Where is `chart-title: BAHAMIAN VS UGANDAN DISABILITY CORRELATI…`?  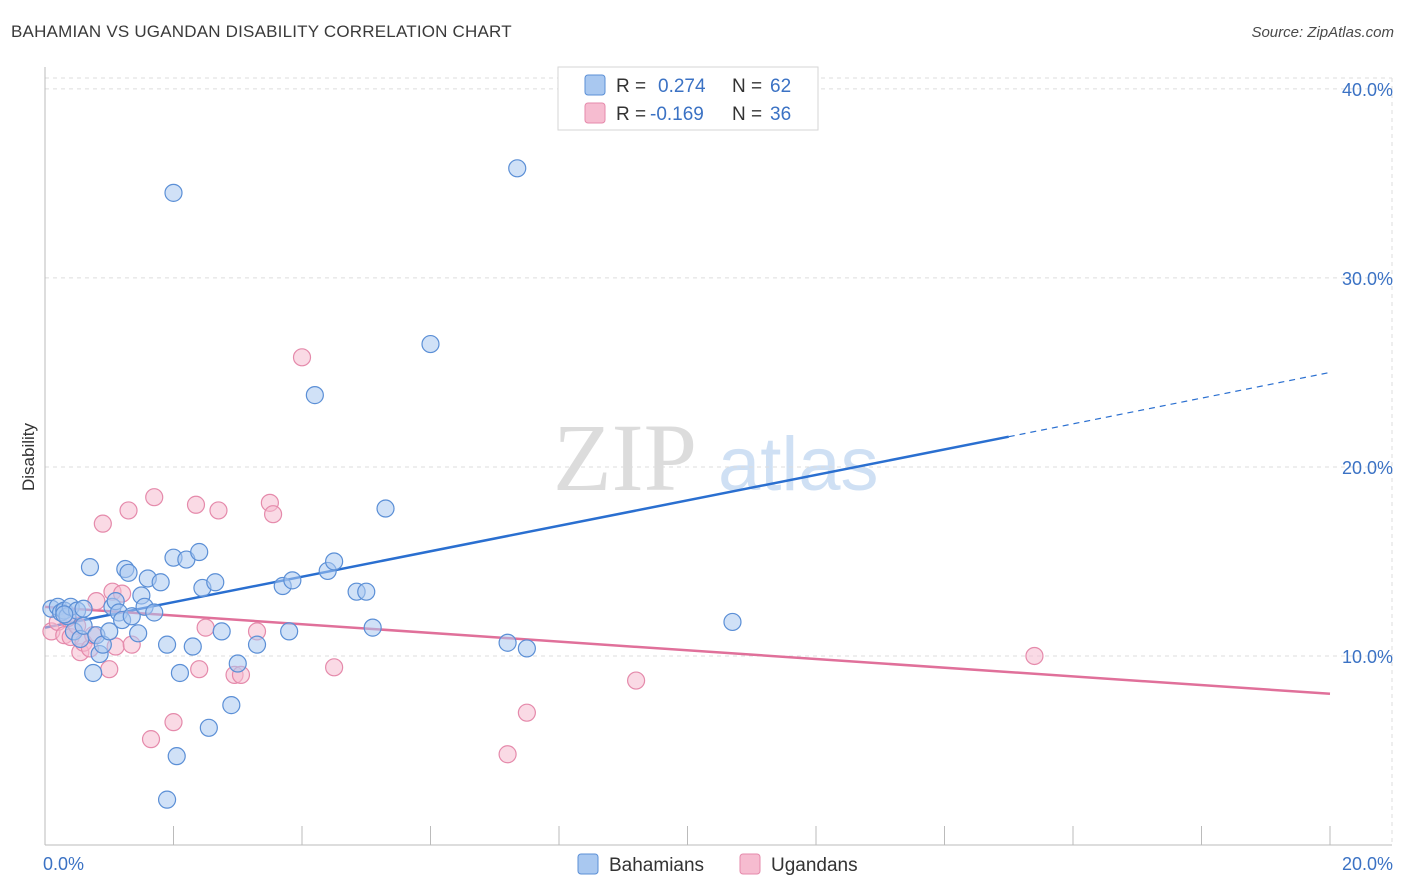 chart-title: BAHAMIAN VS UGANDAN DISABILITY CORRELATI… is located at coordinates (261, 31).